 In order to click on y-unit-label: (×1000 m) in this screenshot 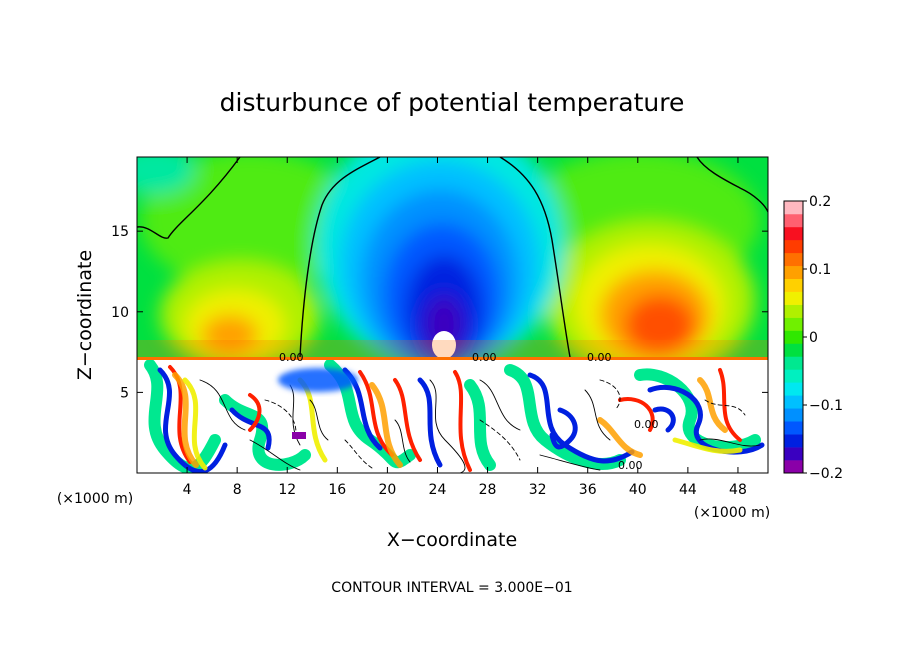, I will do `click(95, 499)`.